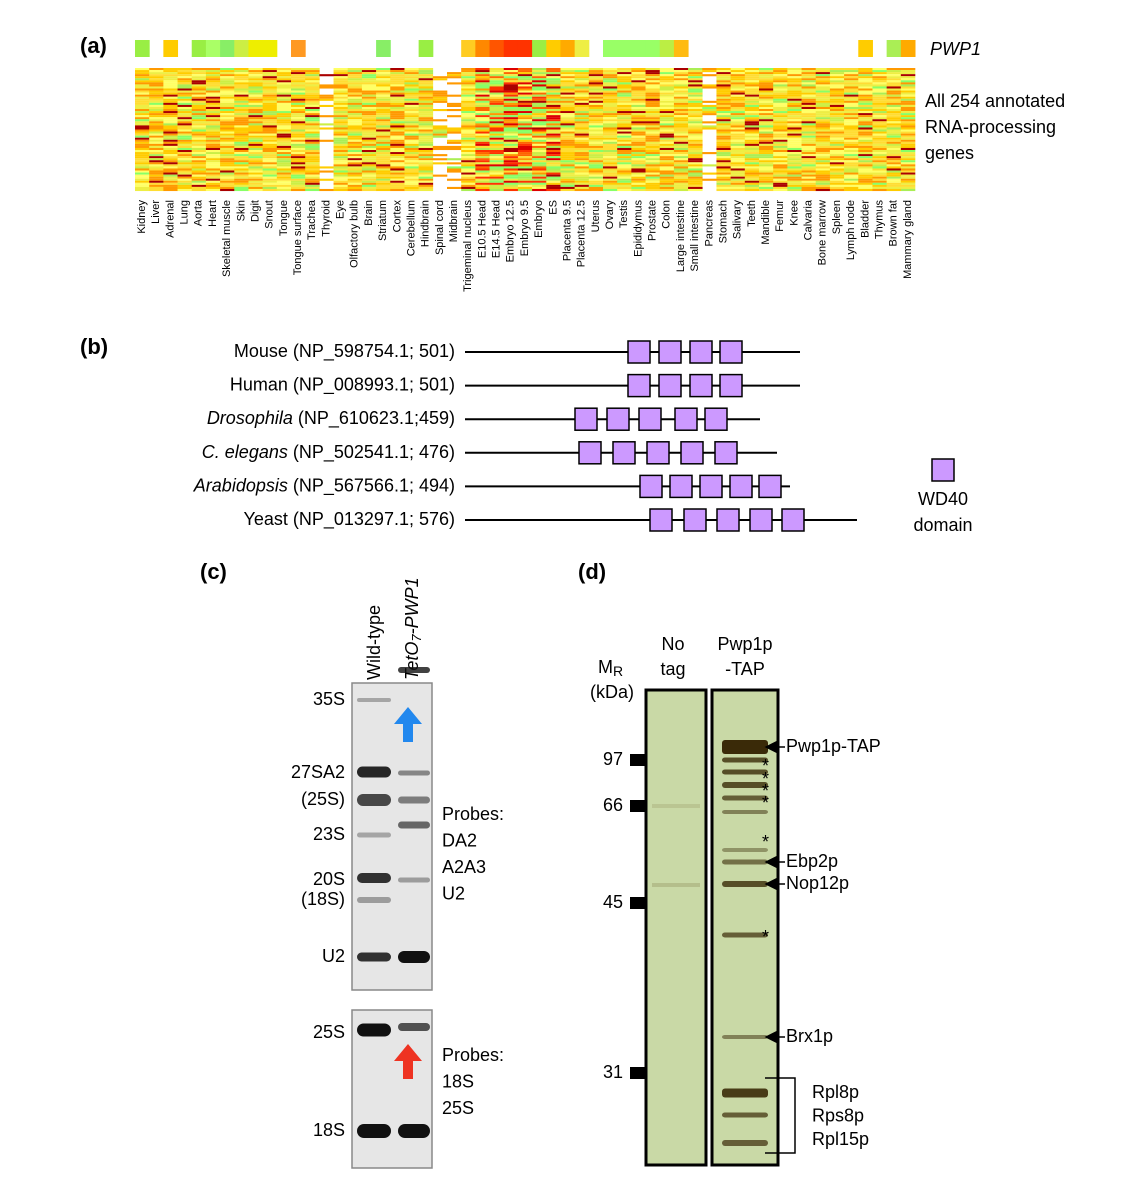 Image resolution: width=1145 pixels, height=1199 pixels. Describe the element at coordinates (780, 1115) in the screenshot. I see `bracket` at that location.